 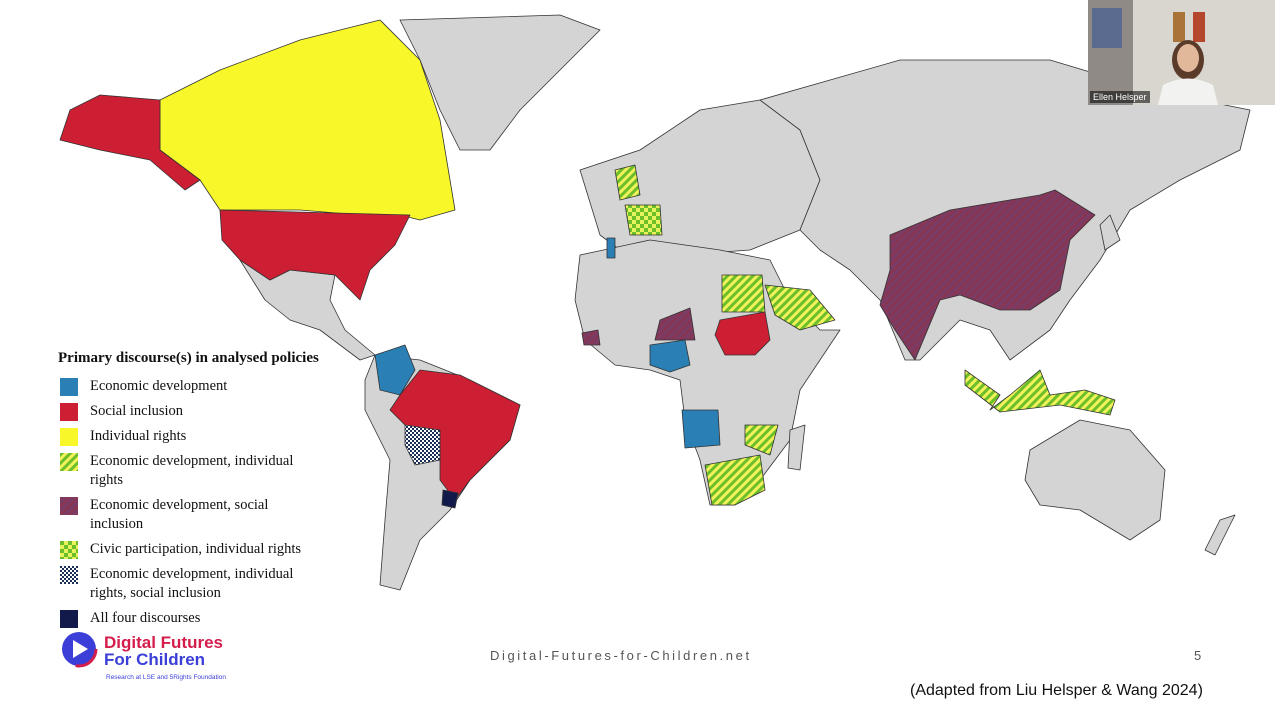 I want to click on legend-item: Individual rights, so click(x=213, y=436).